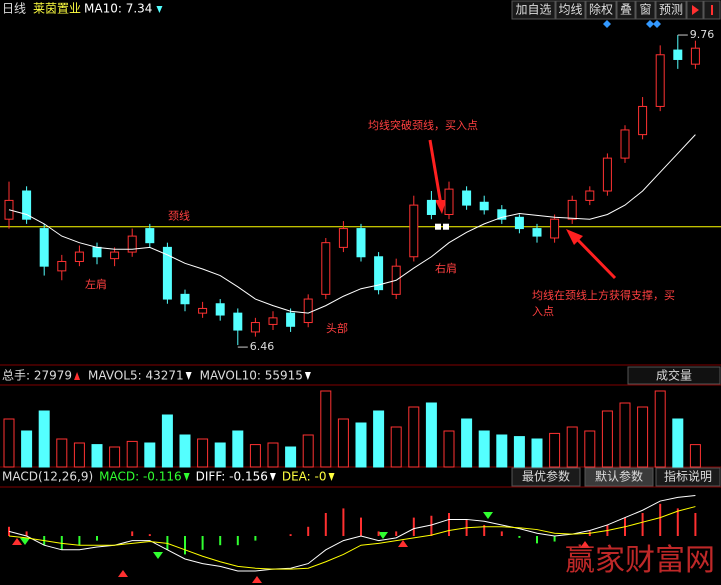 The height and width of the screenshot is (585, 721). What do you see at coordinates (179, 216) in the screenshot?
I see `neckline-label: 颈线` at bounding box center [179, 216].